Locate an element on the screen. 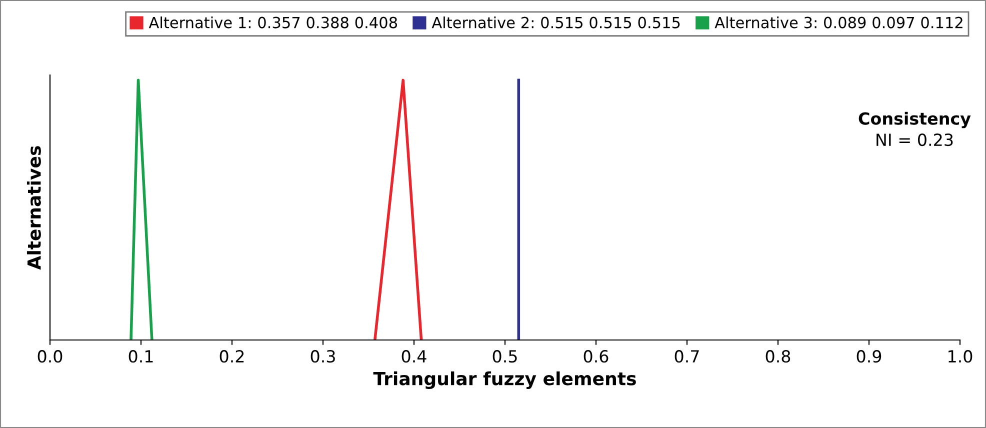 Image resolution: width=986 pixels, height=428 pixels. x-tick-label: 0.0 is located at coordinates (50, 356).